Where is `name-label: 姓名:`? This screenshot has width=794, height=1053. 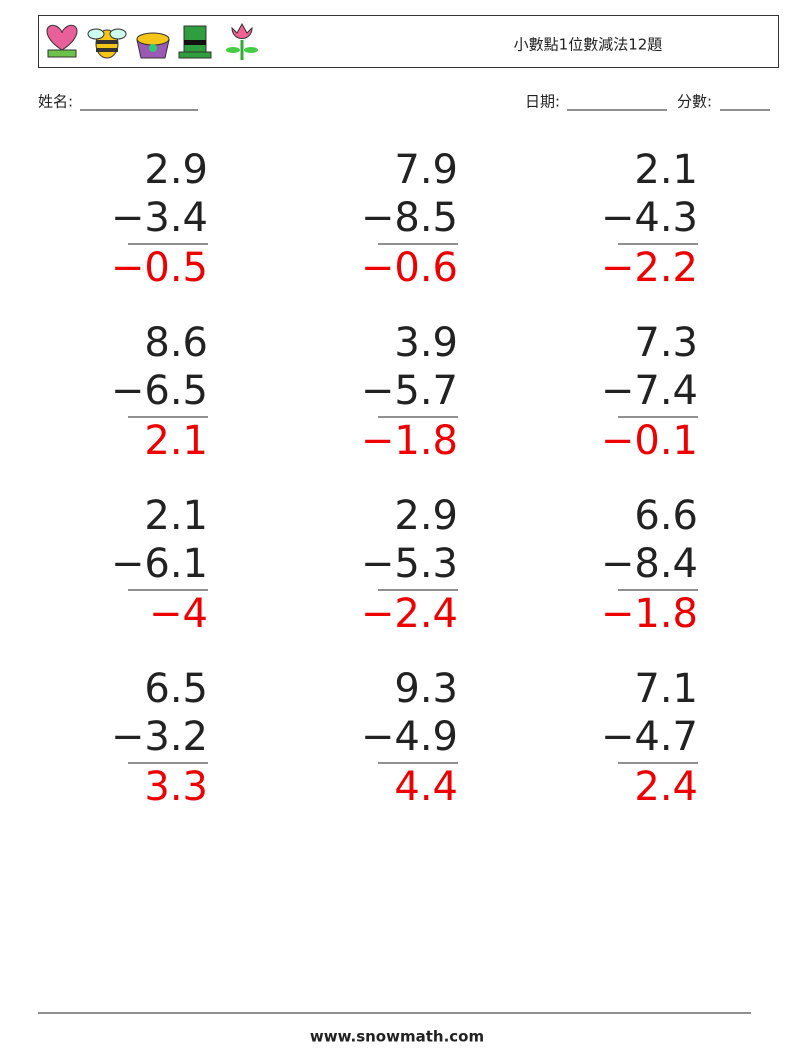 name-label: 姓名: is located at coordinates (55, 102).